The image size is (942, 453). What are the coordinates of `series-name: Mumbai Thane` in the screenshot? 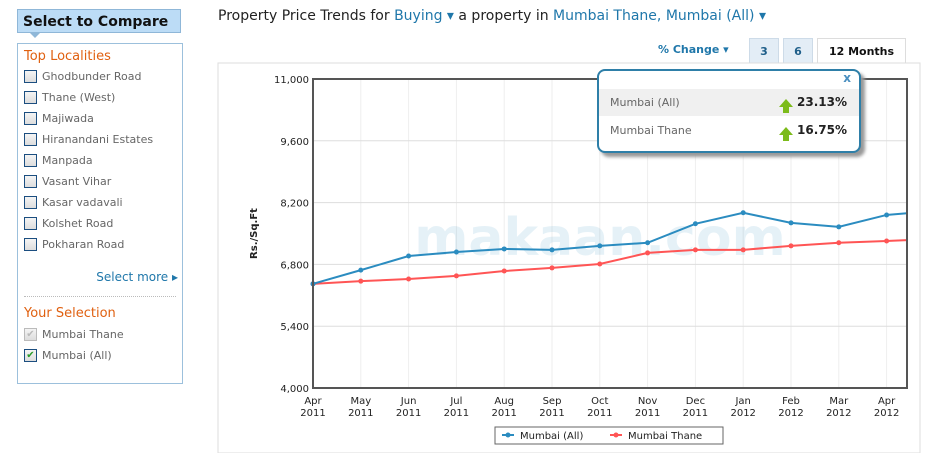 It's located at (651, 130).